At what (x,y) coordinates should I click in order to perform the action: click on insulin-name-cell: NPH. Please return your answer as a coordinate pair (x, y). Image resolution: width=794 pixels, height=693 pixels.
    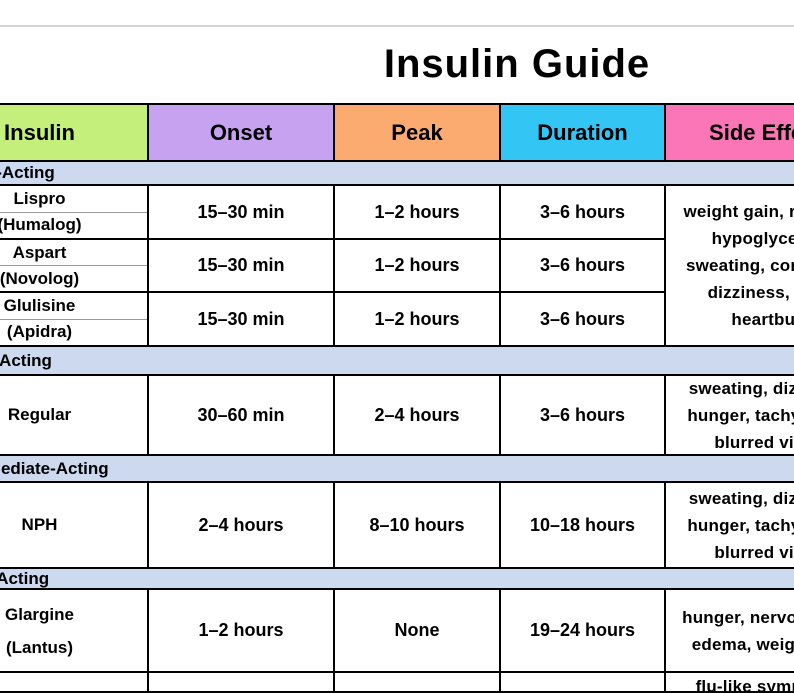
    Looking at the image, I should click on (74, 526).